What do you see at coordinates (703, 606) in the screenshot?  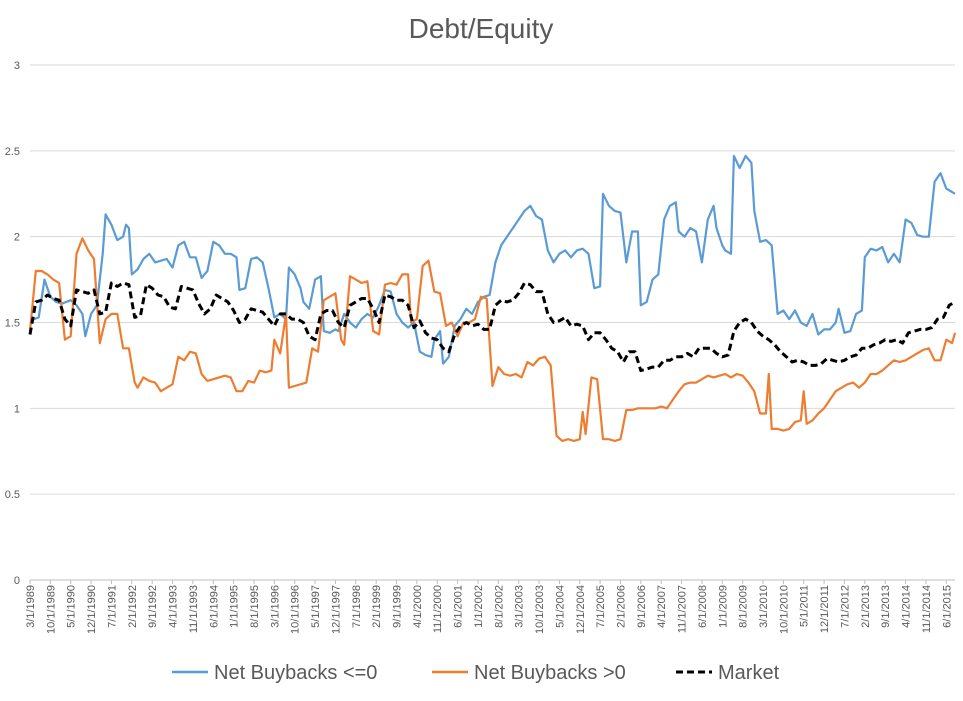 I see `x-tick-label: 6/1/2008` at bounding box center [703, 606].